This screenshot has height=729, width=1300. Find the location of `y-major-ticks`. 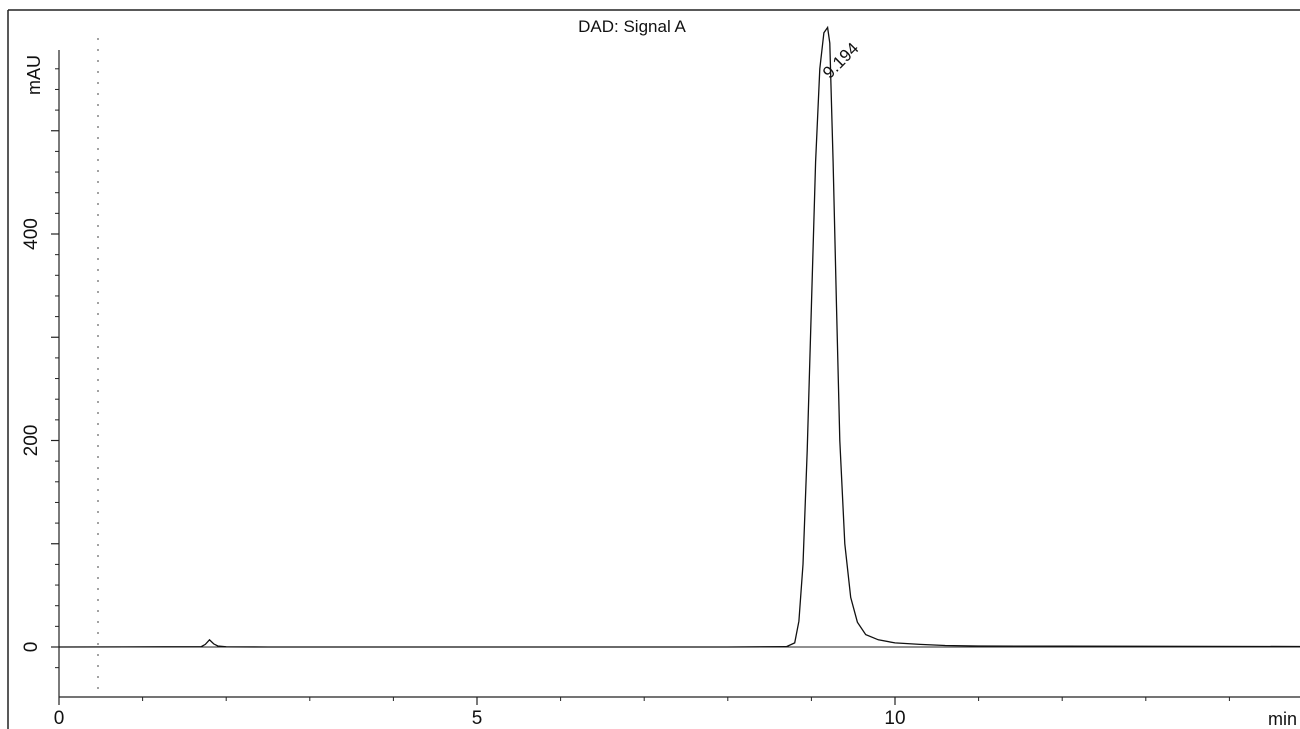

y-major-ticks is located at coordinates (55, 389).